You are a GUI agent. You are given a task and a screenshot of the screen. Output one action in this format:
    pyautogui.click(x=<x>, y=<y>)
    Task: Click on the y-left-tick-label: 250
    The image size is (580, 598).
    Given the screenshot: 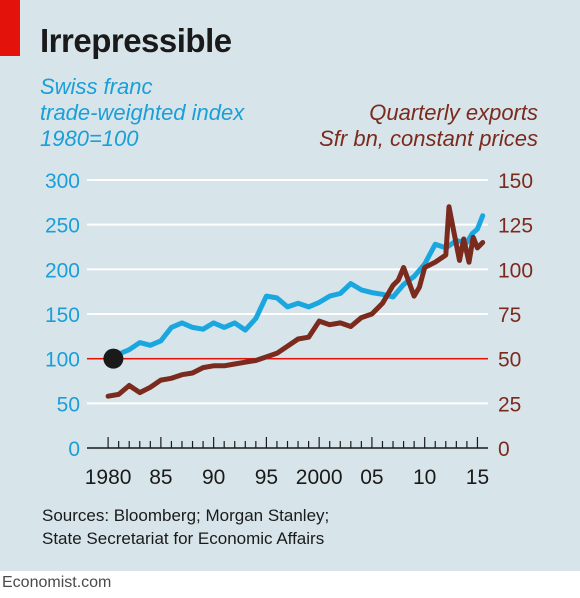 What is the action you would take?
    pyautogui.click(x=62, y=226)
    